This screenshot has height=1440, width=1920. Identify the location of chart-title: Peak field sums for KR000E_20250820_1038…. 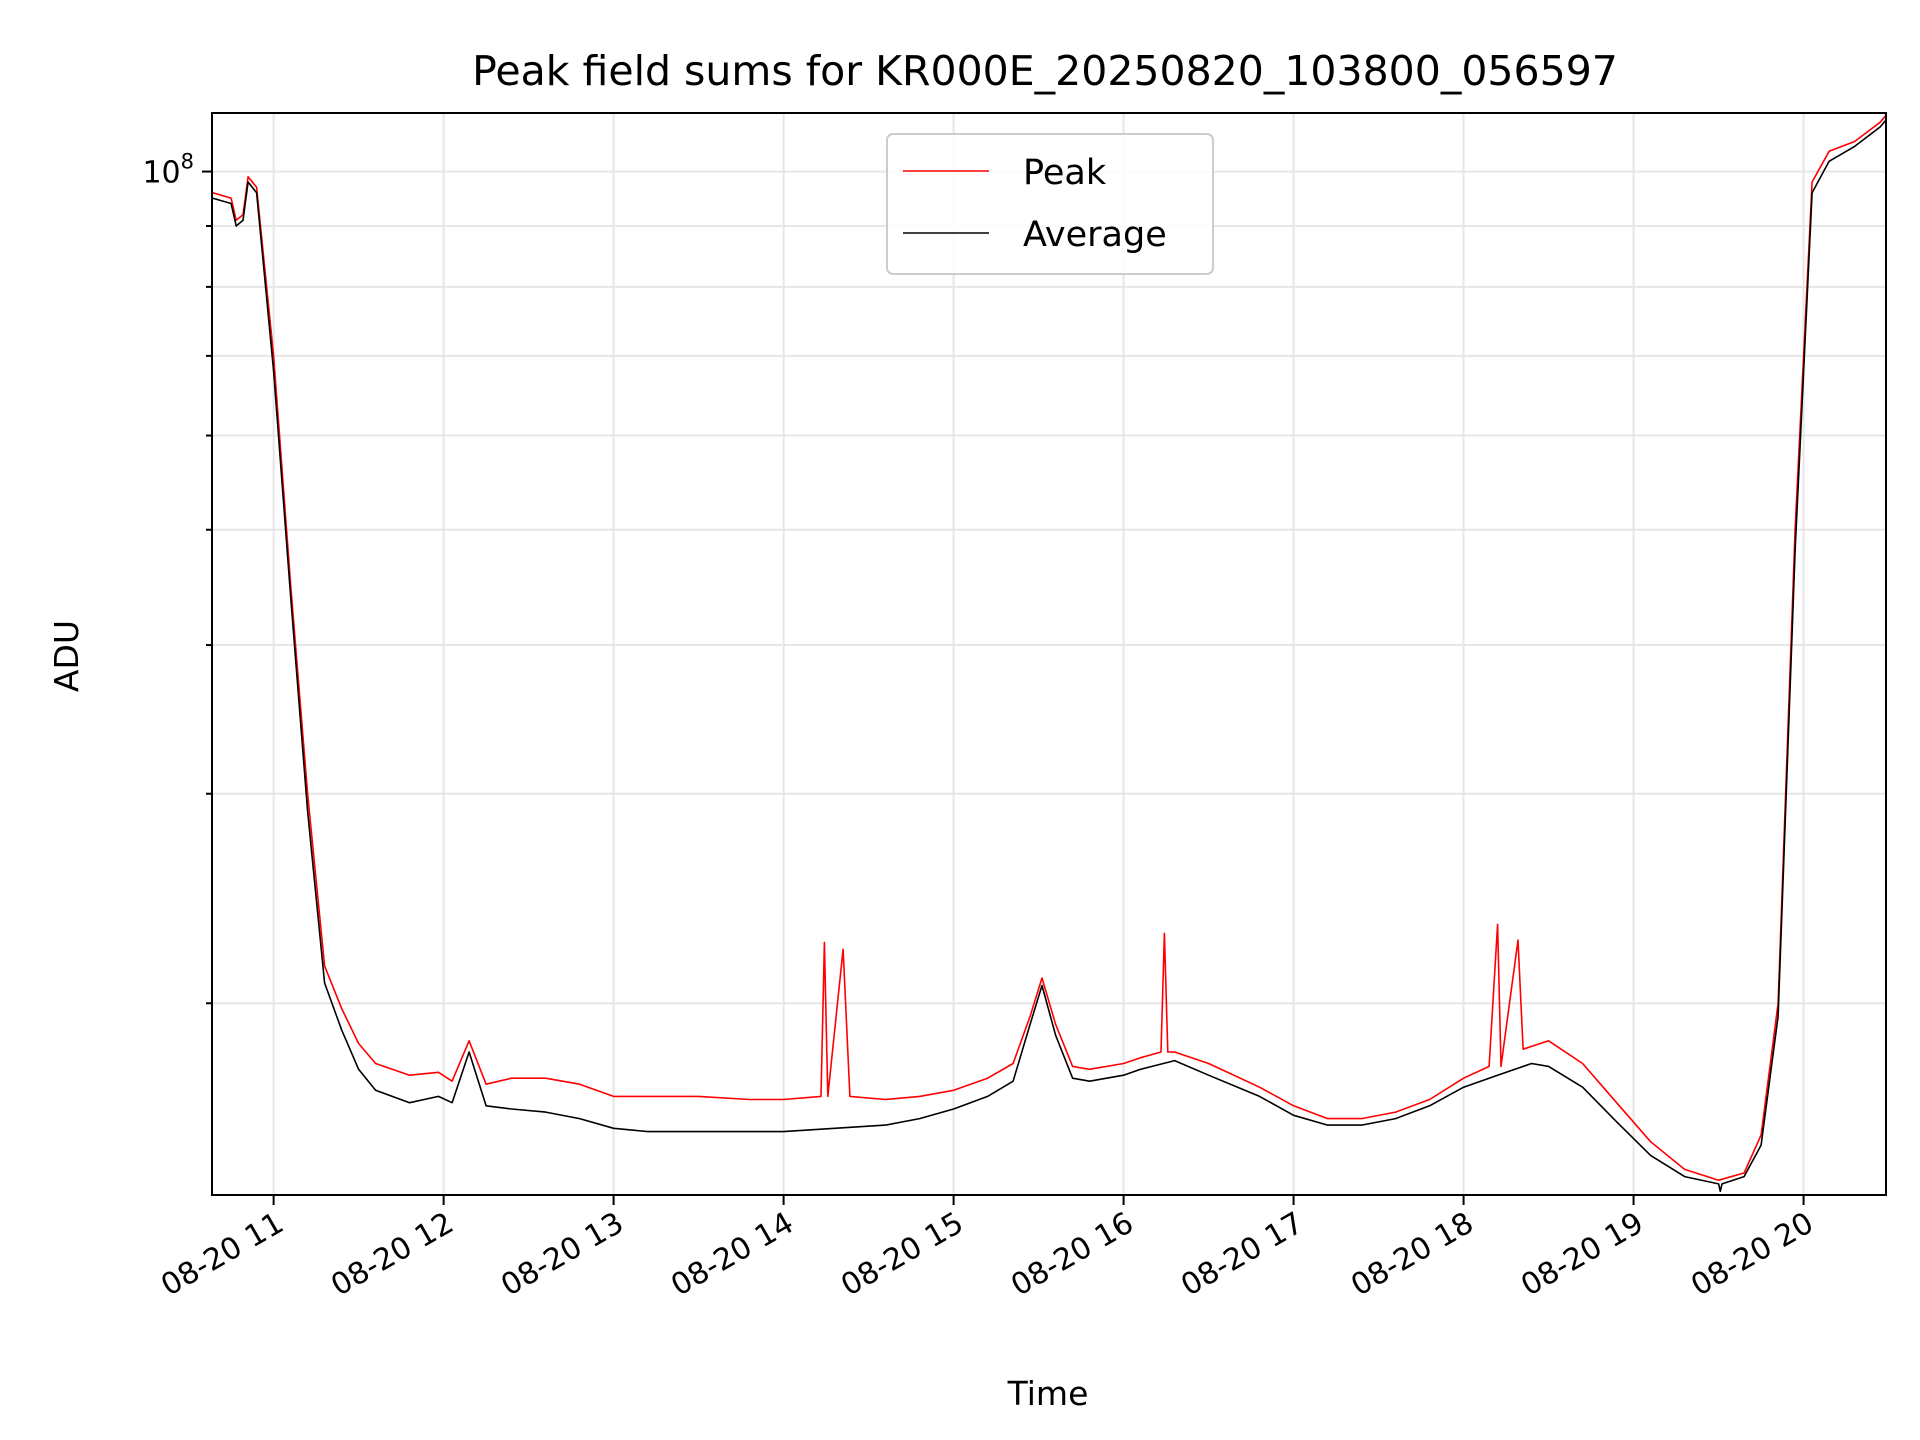
(1045, 71).